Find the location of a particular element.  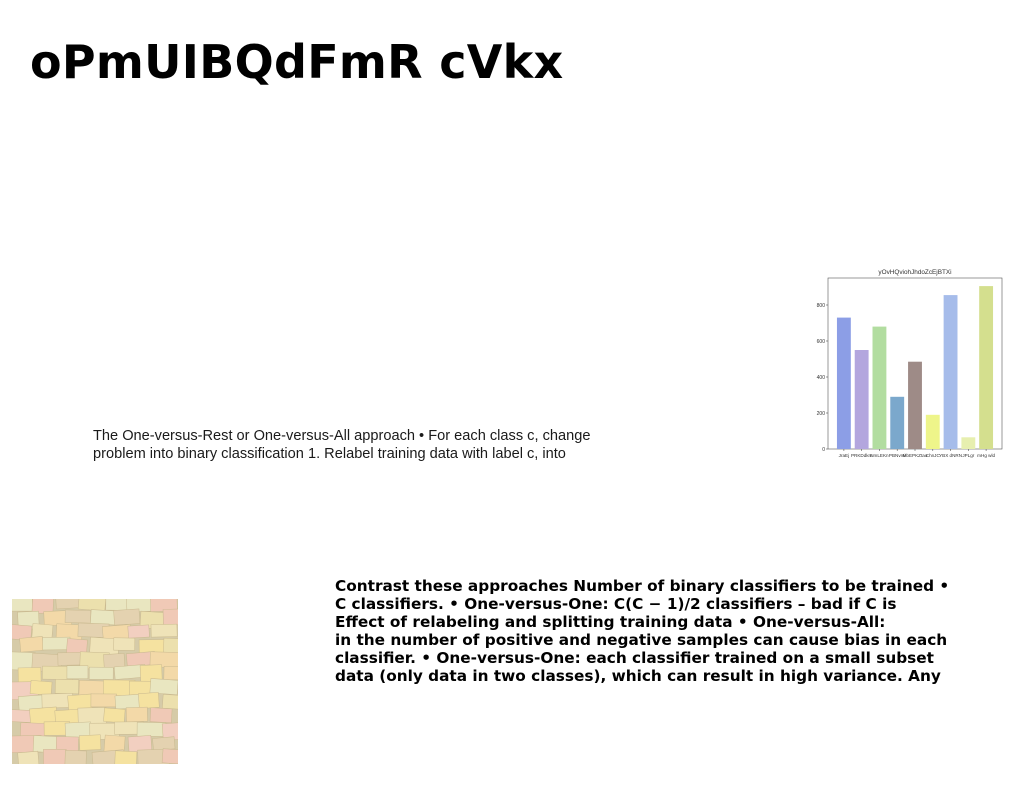

chart-y-axis: 0 200 400 600 800 is located at coordinates (822, 378).